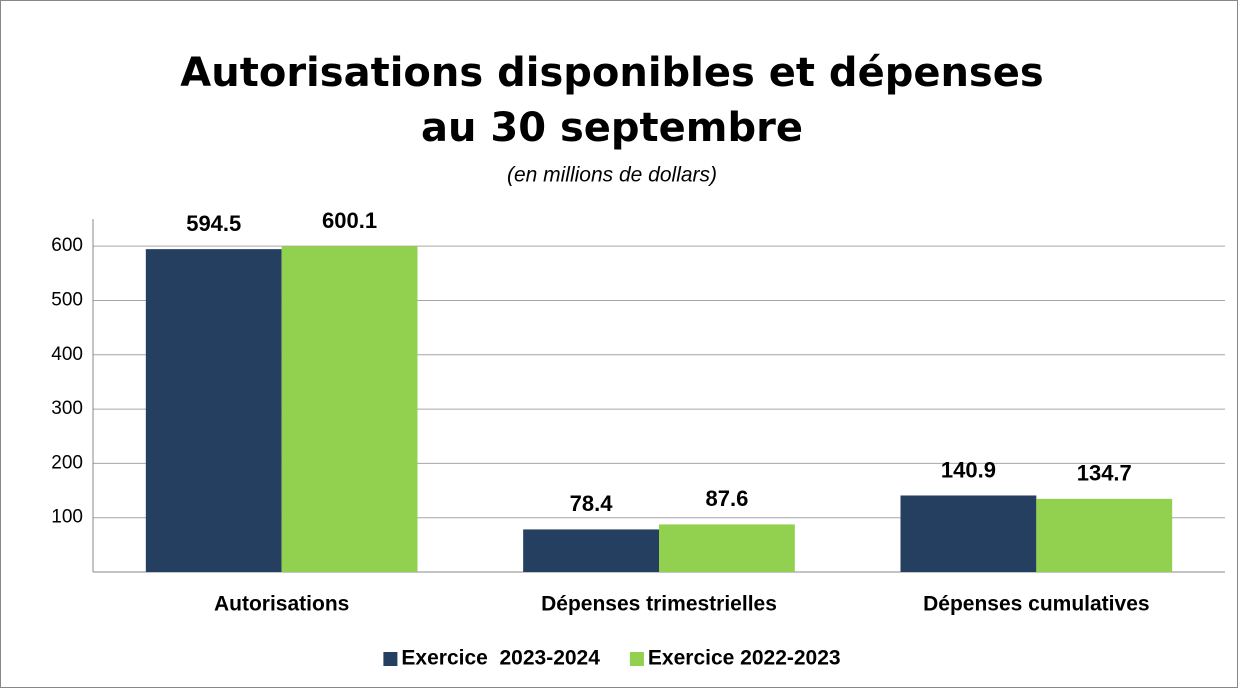  Describe the element at coordinates (213, 223) in the screenshot. I see `data-label: 594.5` at that location.